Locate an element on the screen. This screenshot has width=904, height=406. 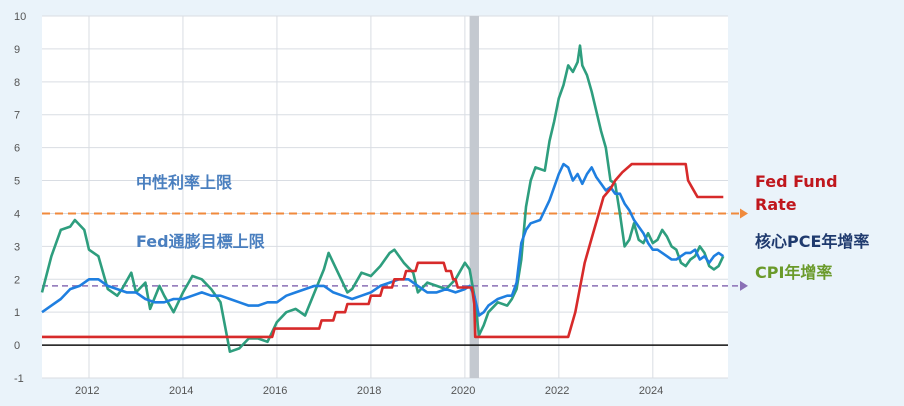
fed-fund-label-line2: Rate is located at coordinates (776, 204).